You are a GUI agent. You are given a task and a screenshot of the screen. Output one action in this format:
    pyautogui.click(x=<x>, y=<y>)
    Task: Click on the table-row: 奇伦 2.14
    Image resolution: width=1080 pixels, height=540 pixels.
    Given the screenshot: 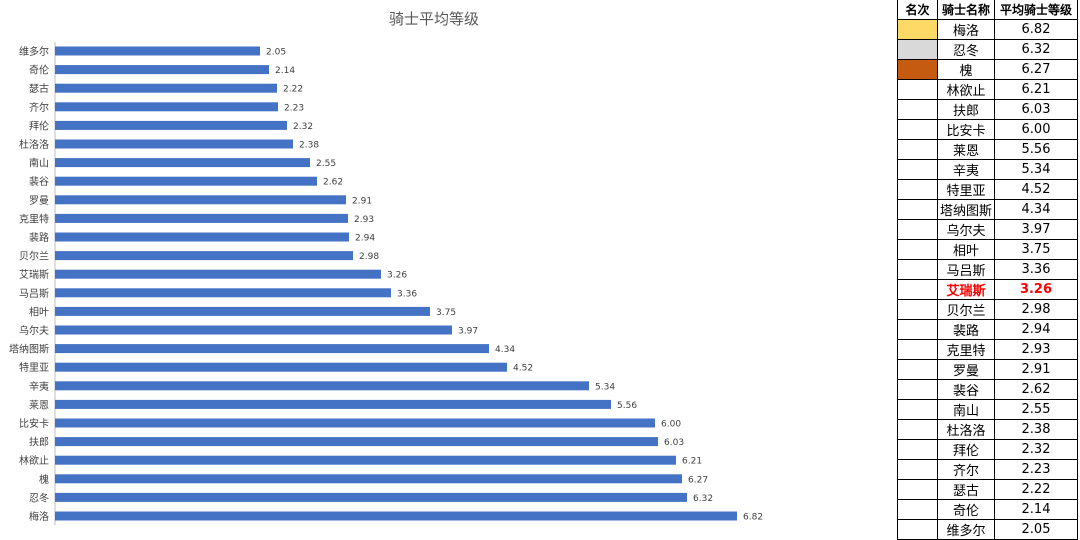 What is the action you would take?
    pyautogui.click(x=987, y=509)
    